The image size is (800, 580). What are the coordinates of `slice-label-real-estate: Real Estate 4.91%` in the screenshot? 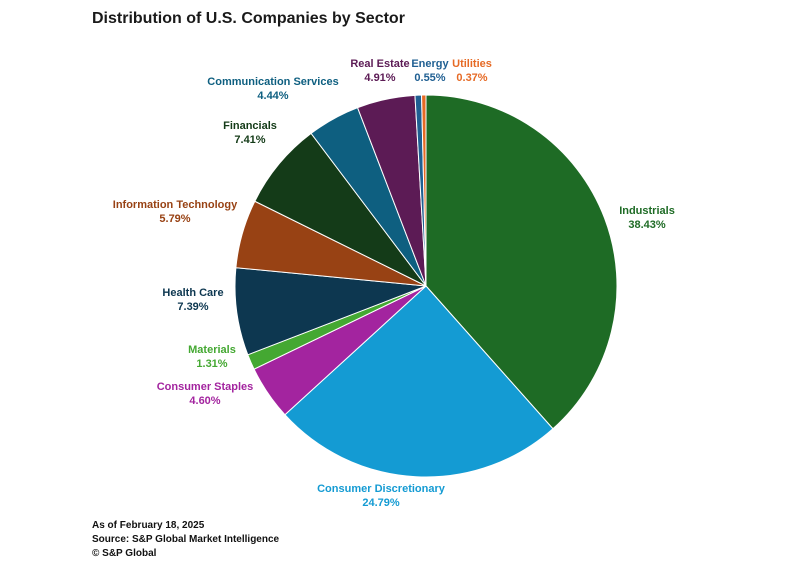 It's located at (379, 71).